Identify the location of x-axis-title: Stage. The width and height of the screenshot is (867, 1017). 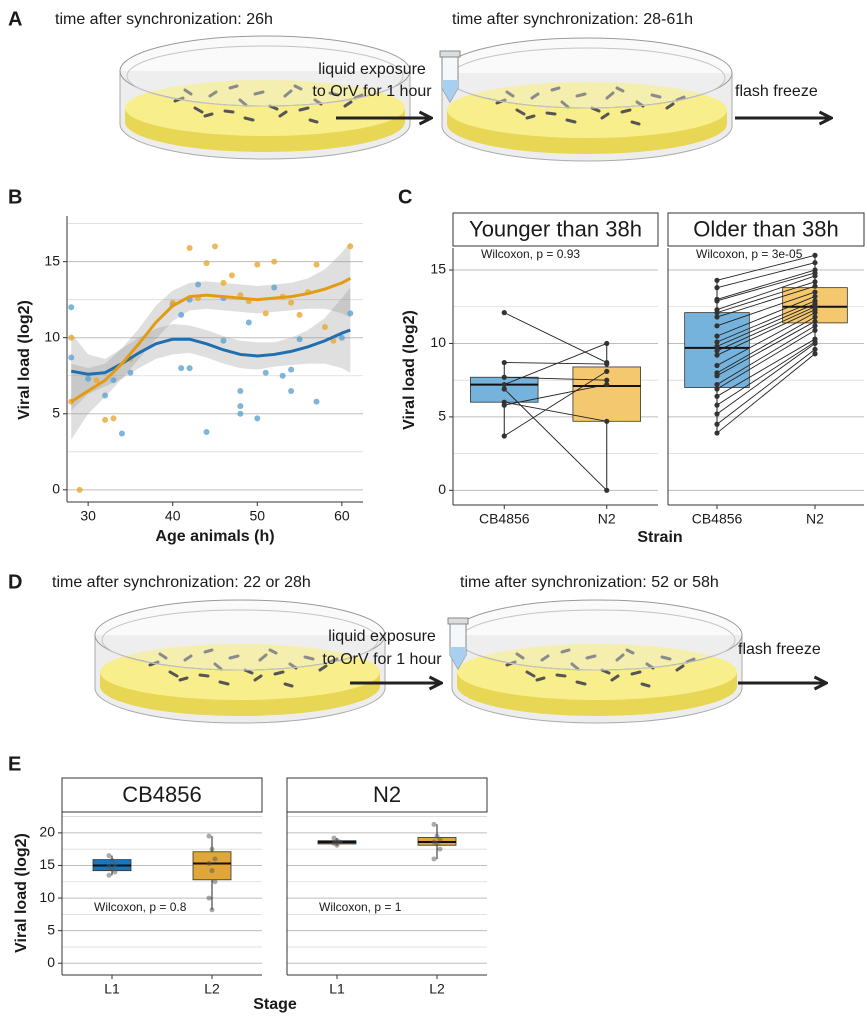
(275, 1004).